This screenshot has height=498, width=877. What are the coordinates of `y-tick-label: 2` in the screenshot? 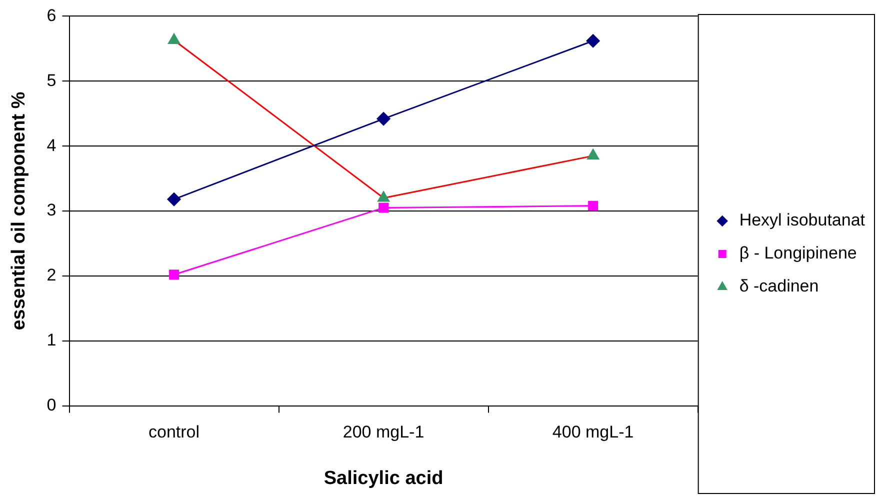 It's located at (51, 275).